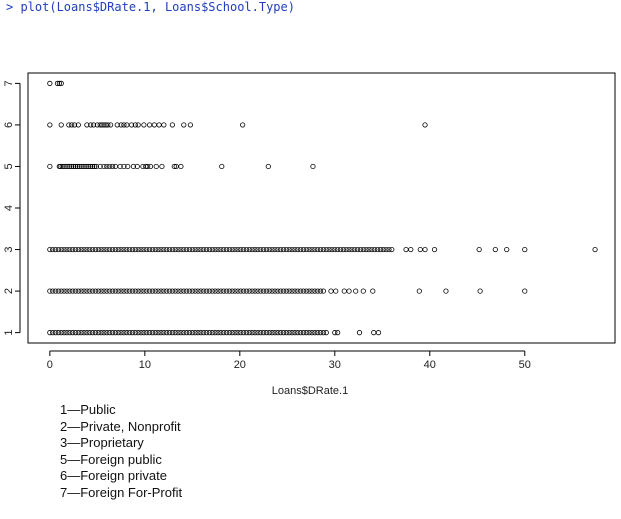 The height and width of the screenshot is (519, 621). I want to click on console-command: > plot(Loans$DRate.1, Loans$School.Type), so click(150, 7).